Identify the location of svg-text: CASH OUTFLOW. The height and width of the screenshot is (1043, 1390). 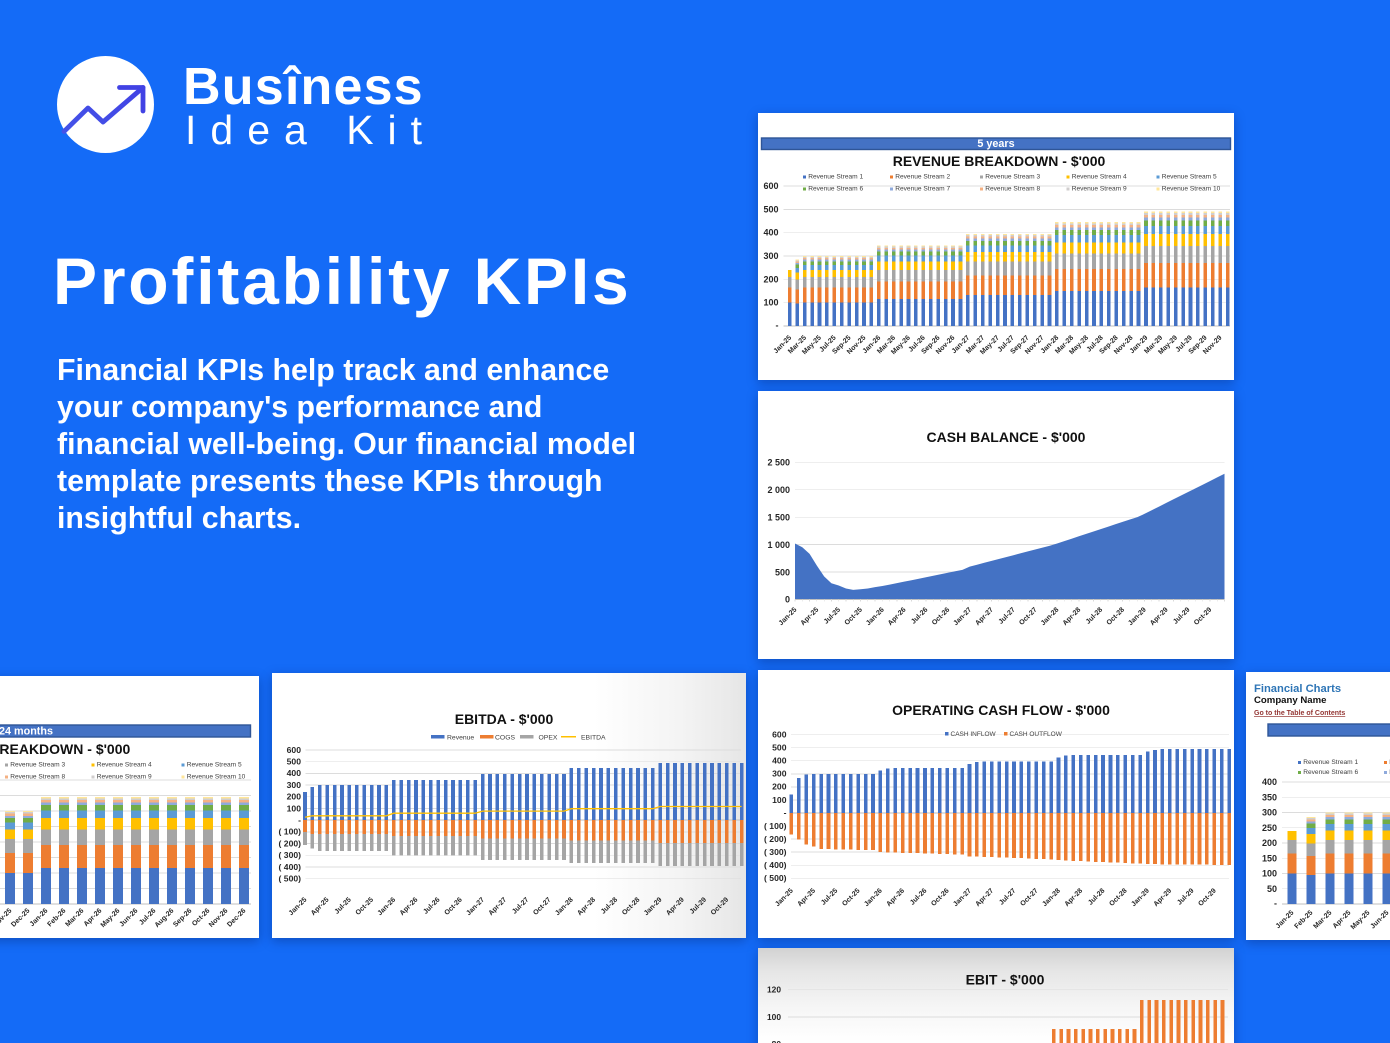
(1036, 734).